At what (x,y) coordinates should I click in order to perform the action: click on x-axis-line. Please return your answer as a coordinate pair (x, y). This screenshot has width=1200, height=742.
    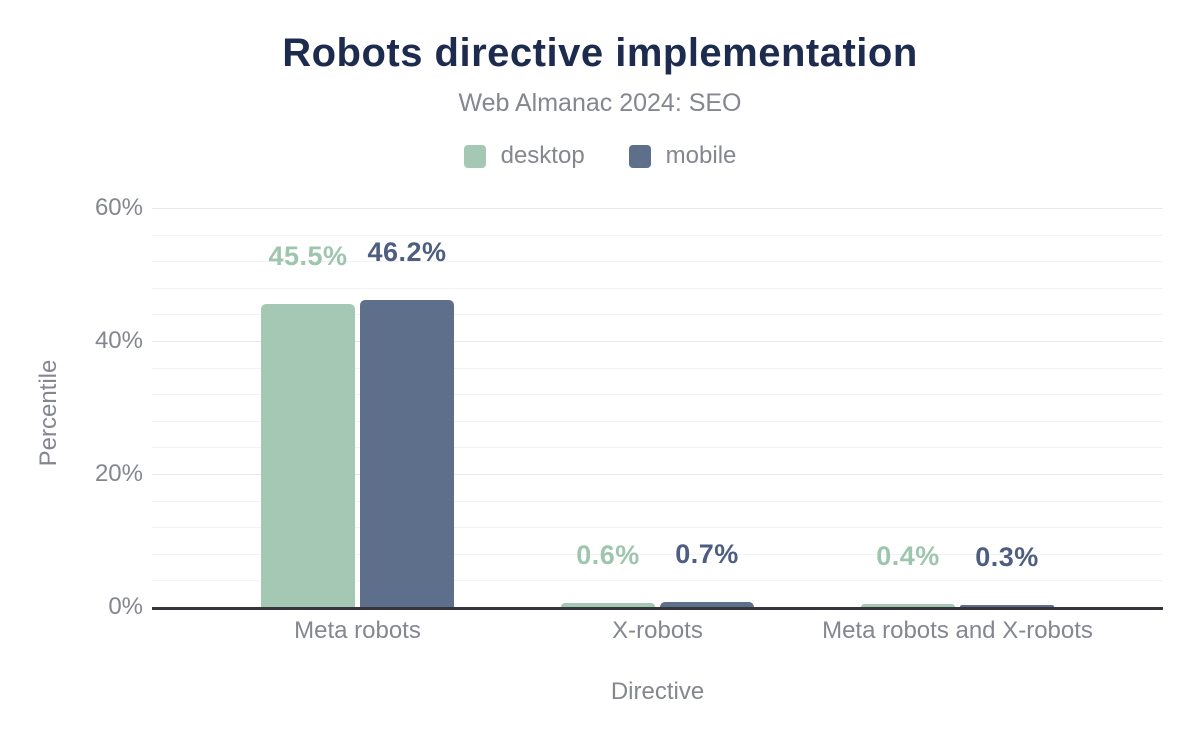
    Looking at the image, I should click on (657, 608).